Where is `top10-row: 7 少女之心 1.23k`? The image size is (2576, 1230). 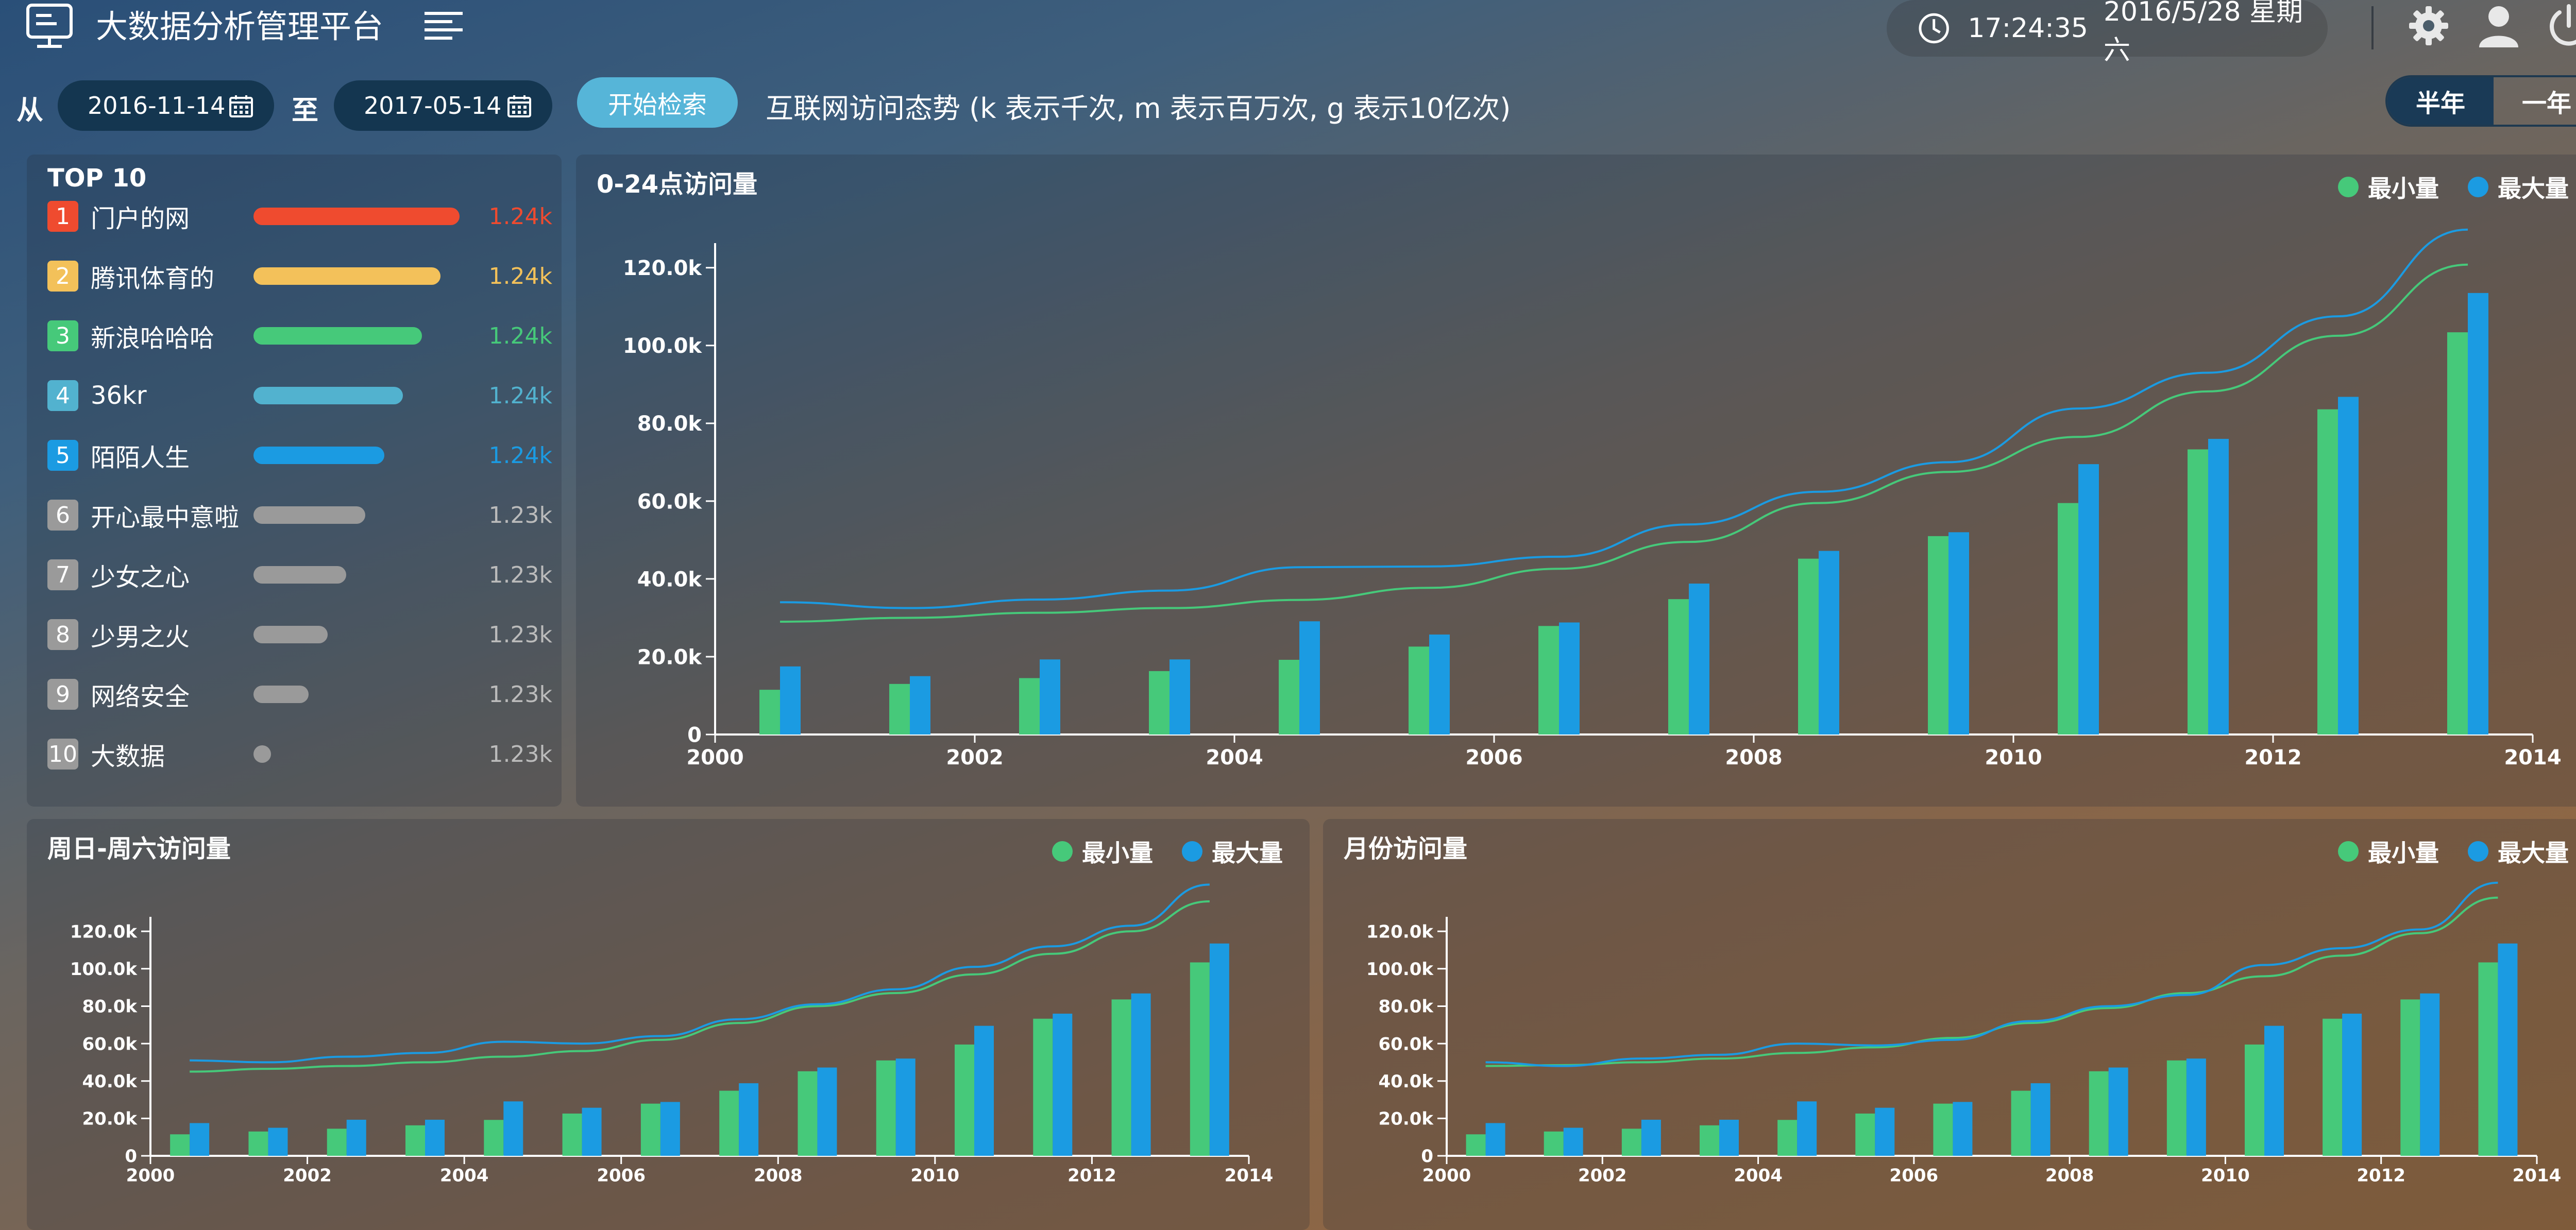 top10-row: 7 少女之心 1.23k is located at coordinates (299, 575).